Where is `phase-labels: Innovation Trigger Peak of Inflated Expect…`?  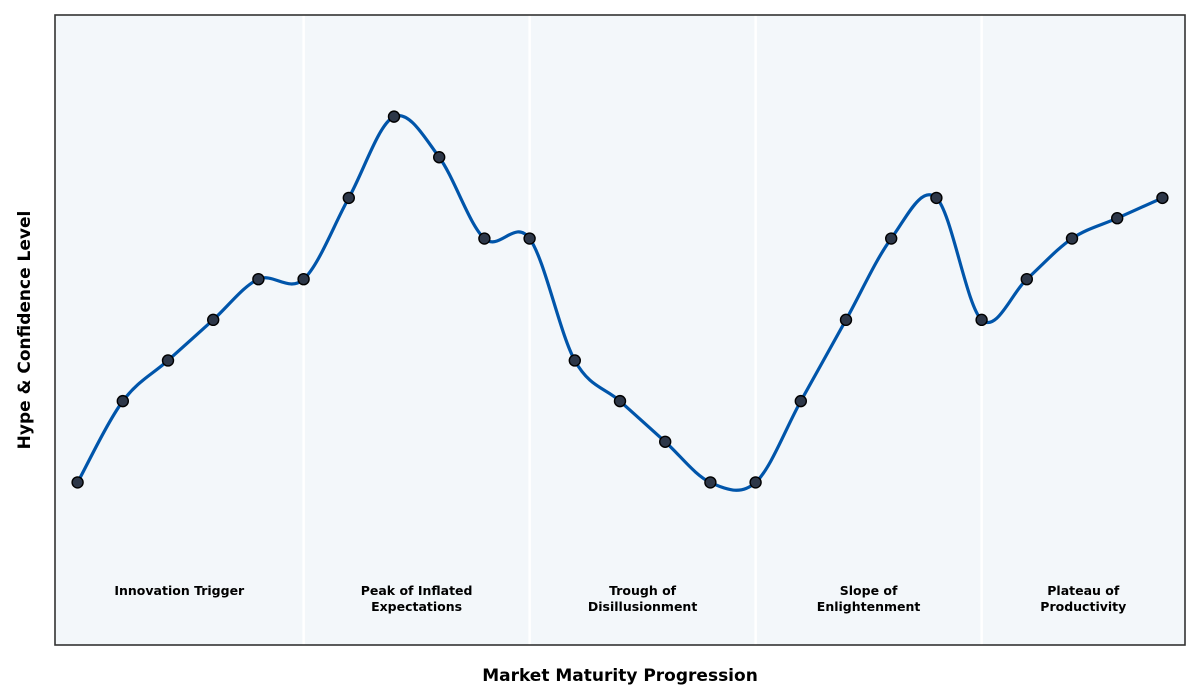 phase-labels: Innovation Trigger Peak of Inflated Expect… is located at coordinates (620, 598).